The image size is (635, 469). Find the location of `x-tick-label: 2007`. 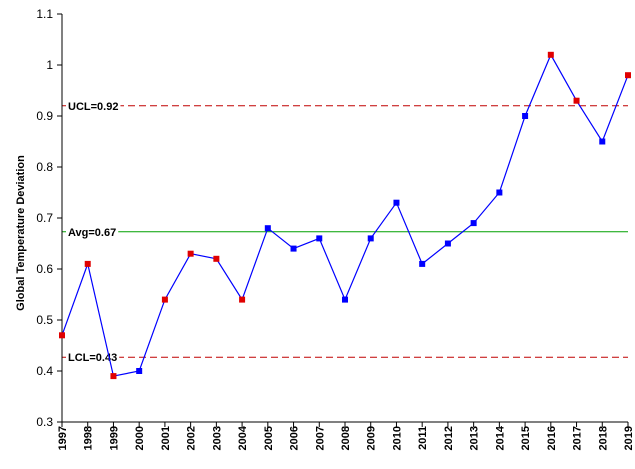

x-tick-label: 2007 is located at coordinates (320, 438).